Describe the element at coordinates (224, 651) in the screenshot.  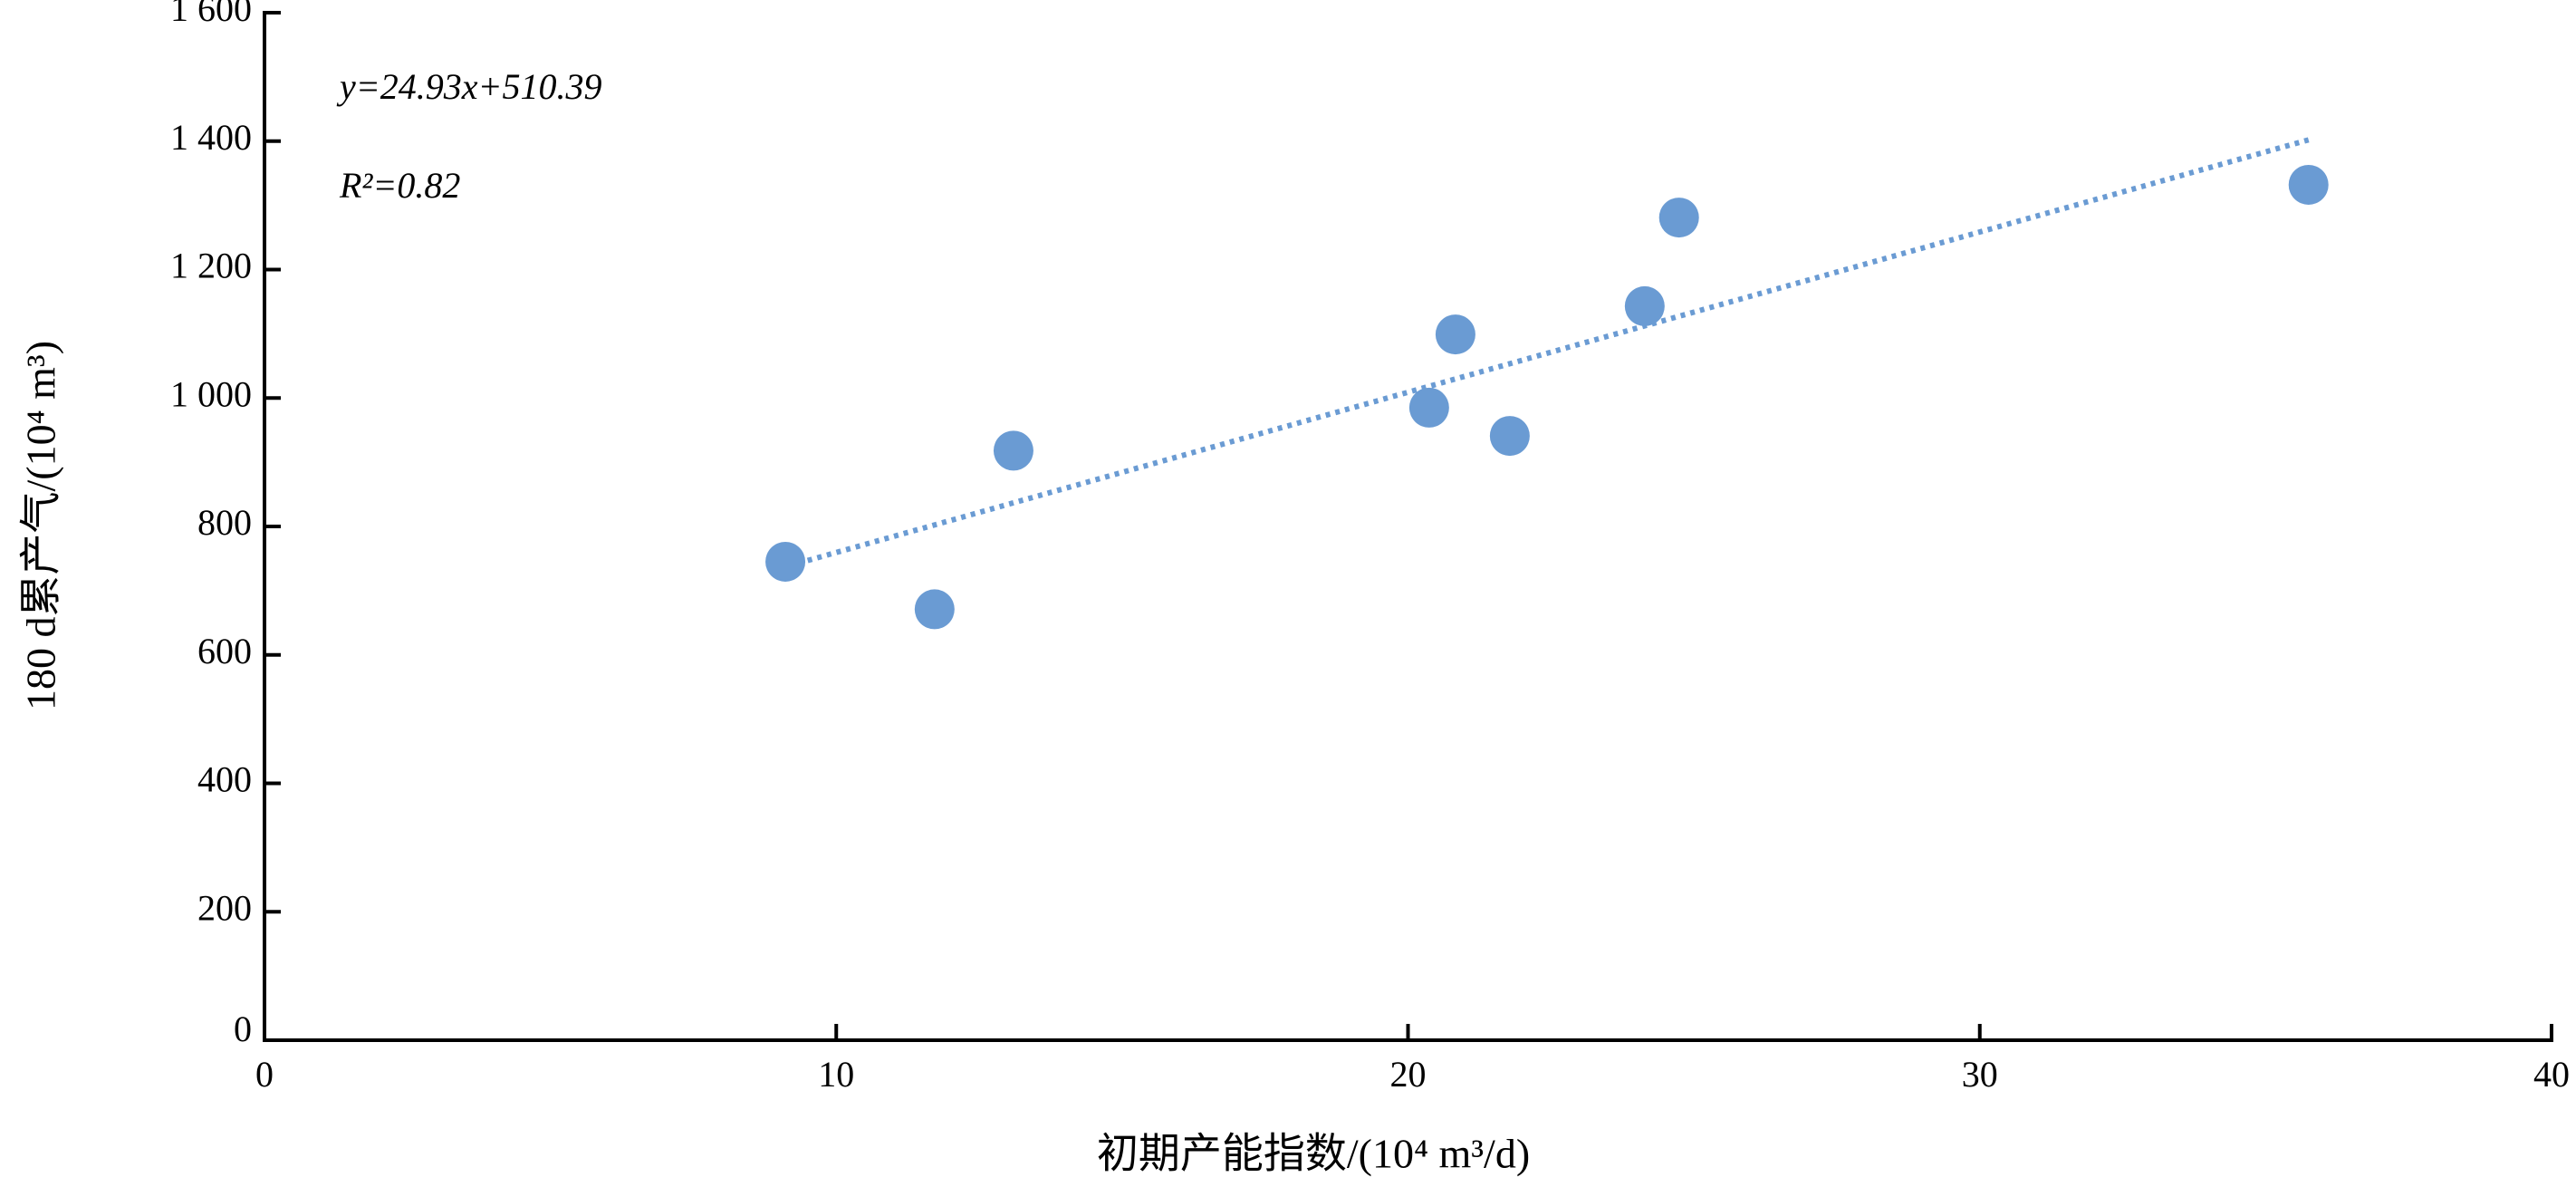
I see `y-tick-label: 600` at that location.